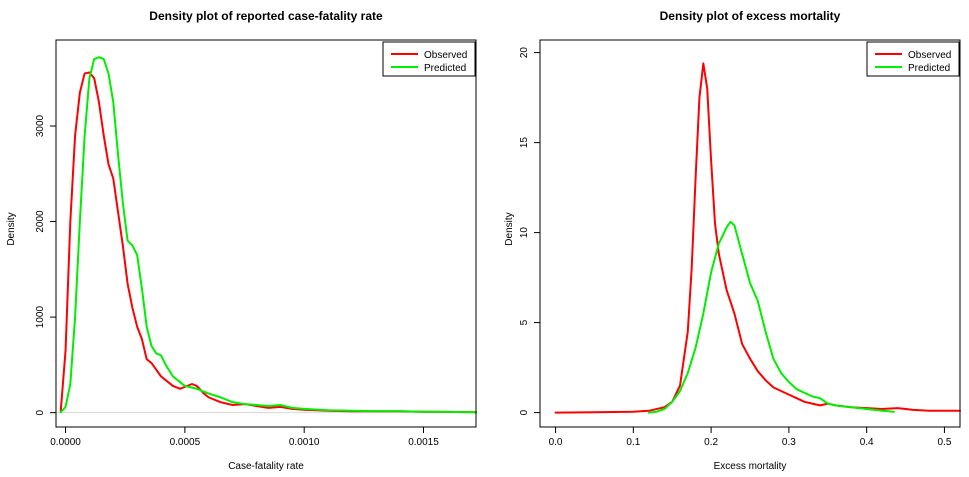 The image size is (969, 477). I want to click on y-tick-label: 5, so click(524, 322).